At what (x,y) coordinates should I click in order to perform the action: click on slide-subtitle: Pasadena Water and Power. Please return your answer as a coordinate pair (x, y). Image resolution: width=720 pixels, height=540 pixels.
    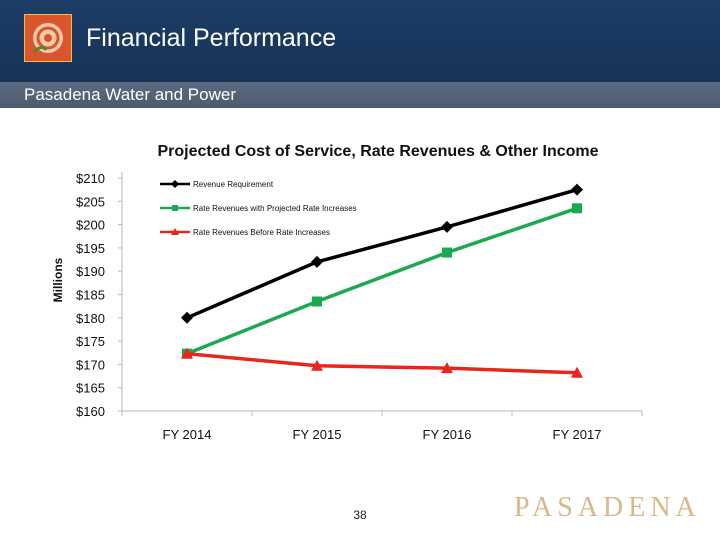
    Looking at the image, I should click on (130, 94).